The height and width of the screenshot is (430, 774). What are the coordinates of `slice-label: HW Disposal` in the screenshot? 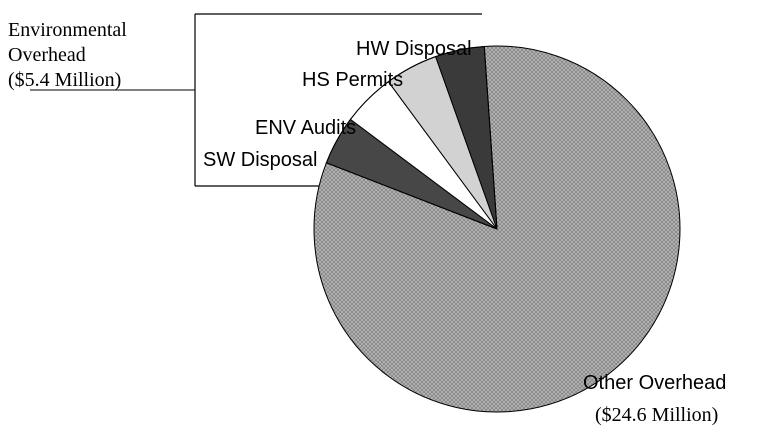 It's located at (414, 49).